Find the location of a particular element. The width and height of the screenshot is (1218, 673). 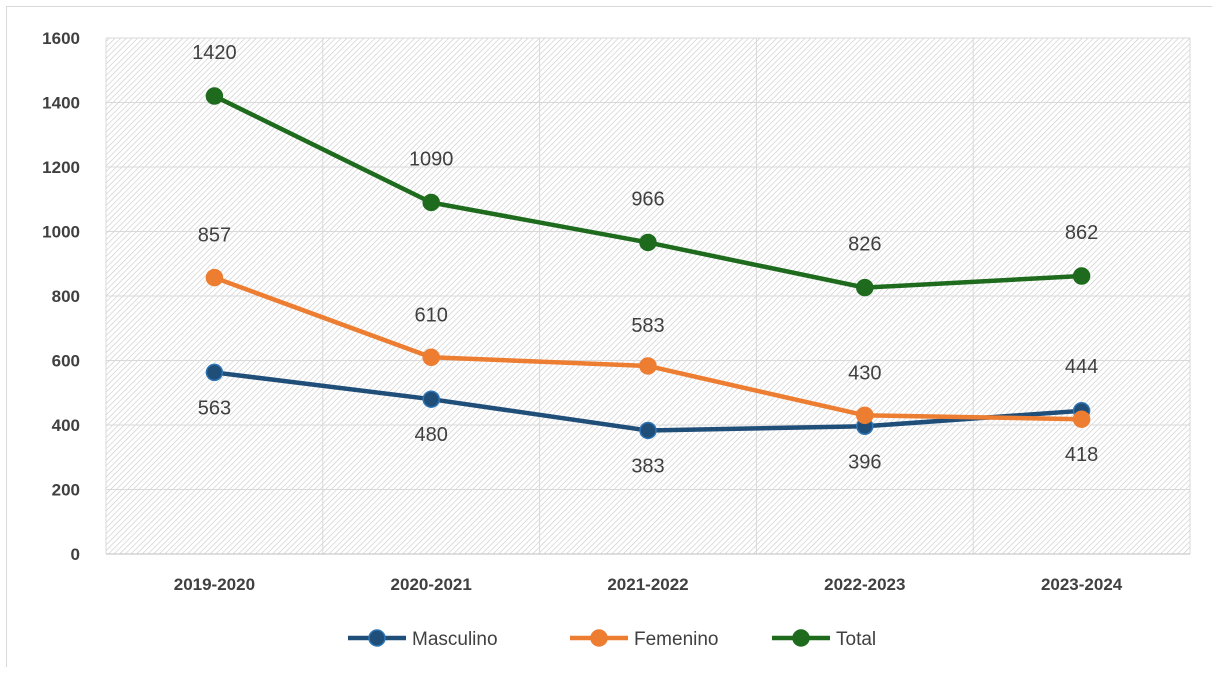

data-label-masculino: 383 is located at coordinates (647, 466).